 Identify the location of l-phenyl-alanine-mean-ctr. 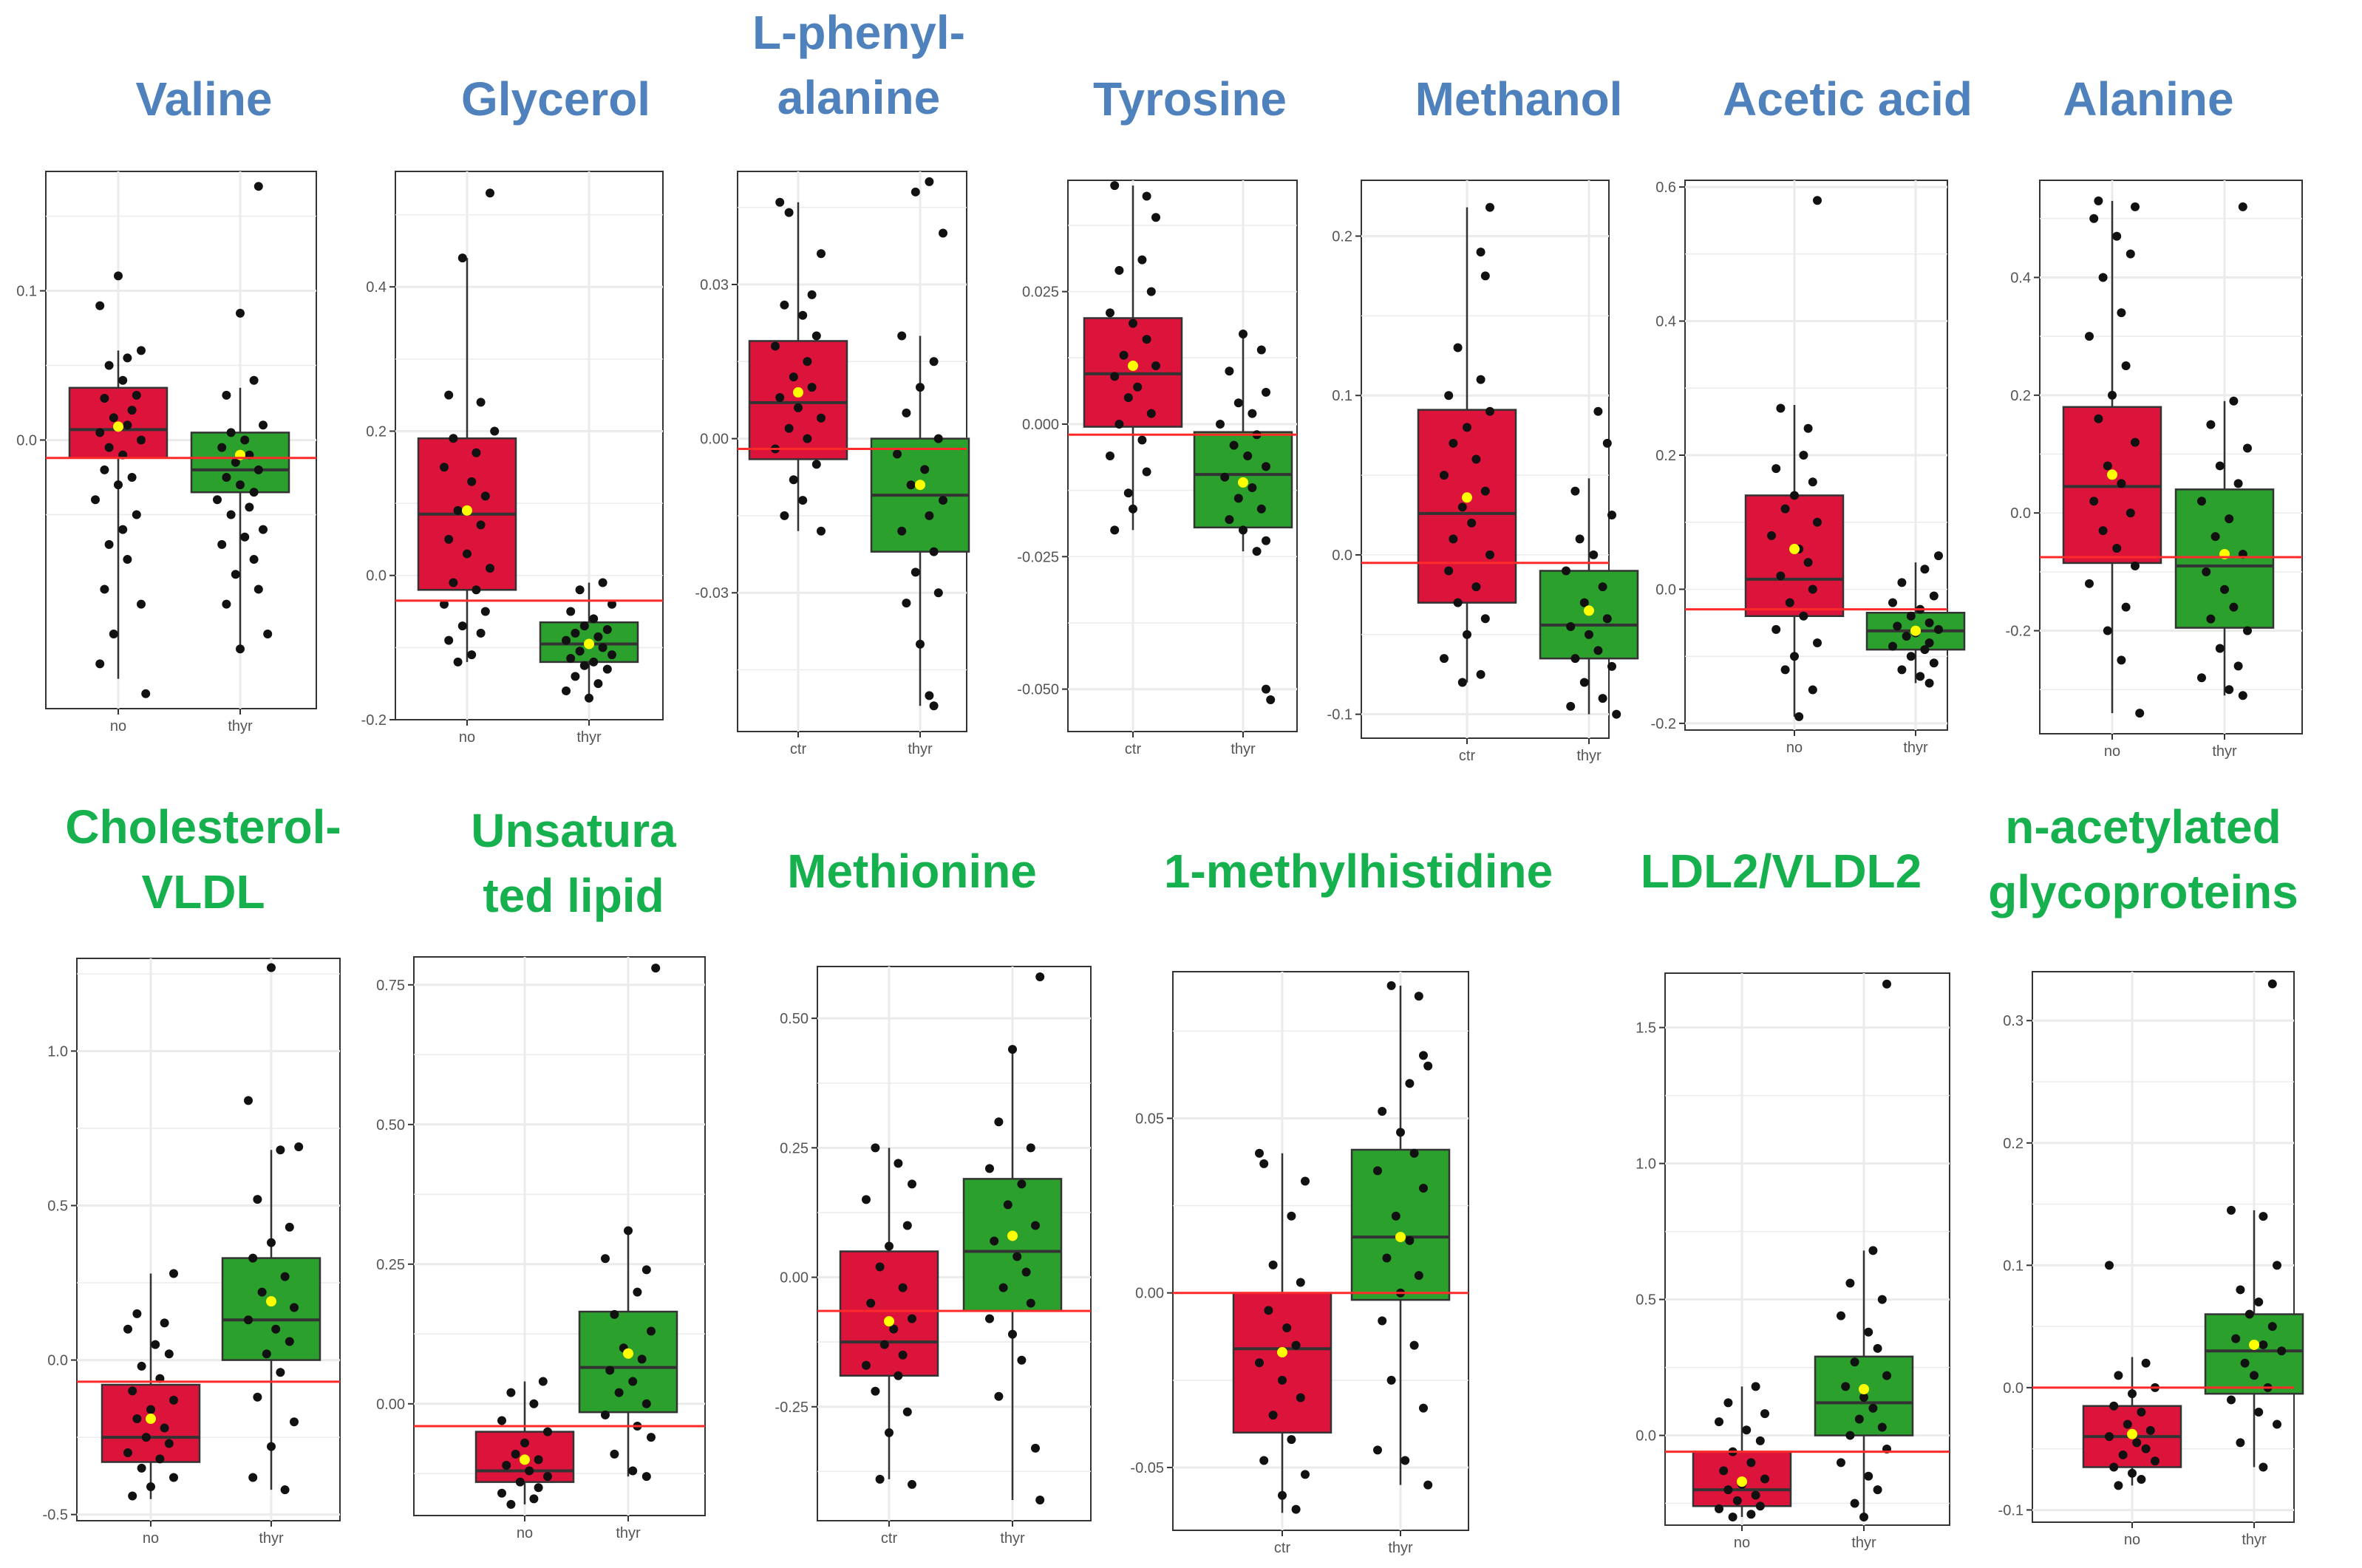
(798, 392).